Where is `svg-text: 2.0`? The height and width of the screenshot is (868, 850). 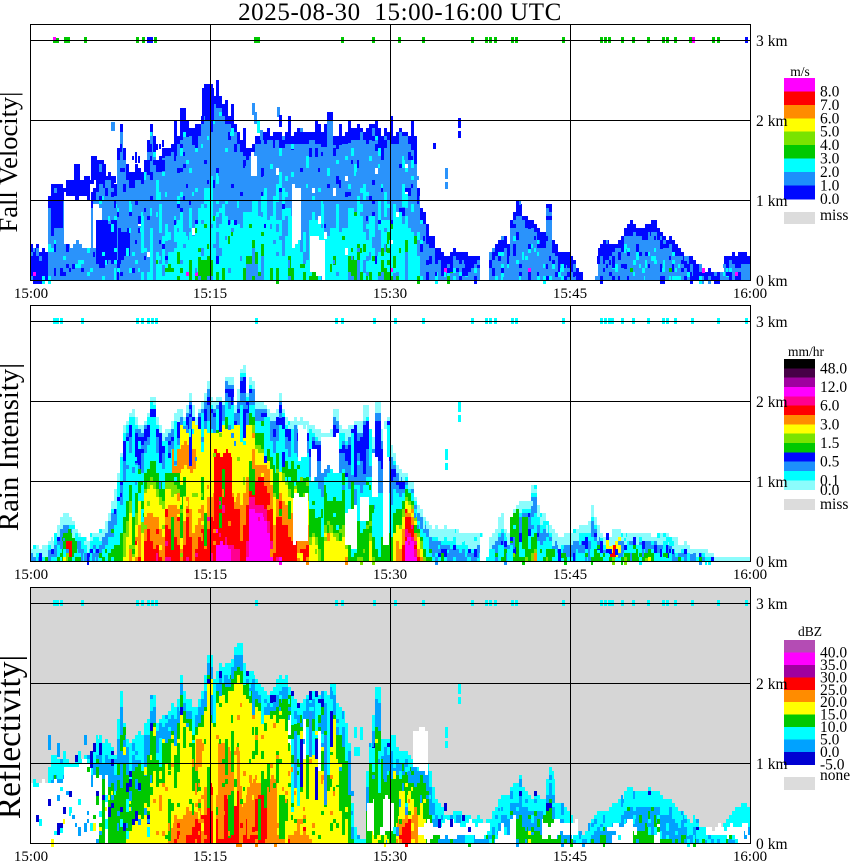 svg-text: 2.0 is located at coordinates (830, 172).